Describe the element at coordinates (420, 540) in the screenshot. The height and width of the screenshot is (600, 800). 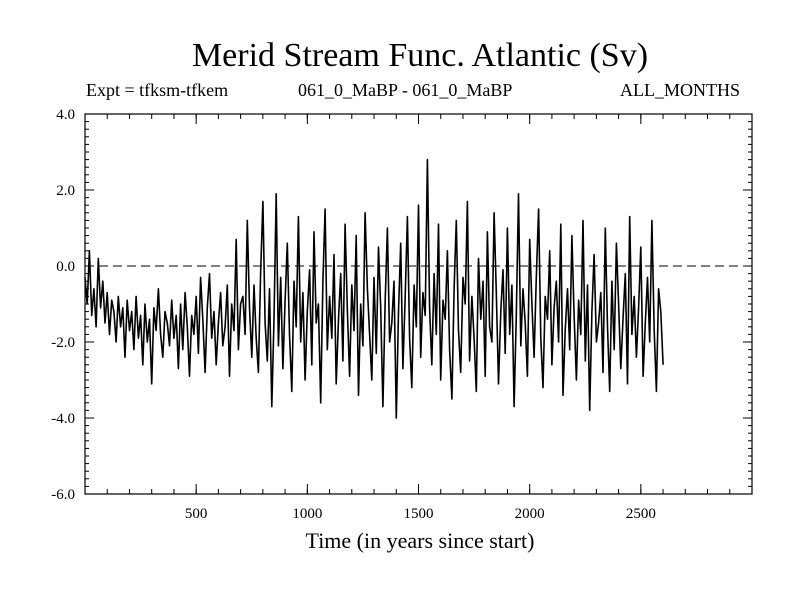
I see `x-axis-title: Time (in years since start)` at that location.